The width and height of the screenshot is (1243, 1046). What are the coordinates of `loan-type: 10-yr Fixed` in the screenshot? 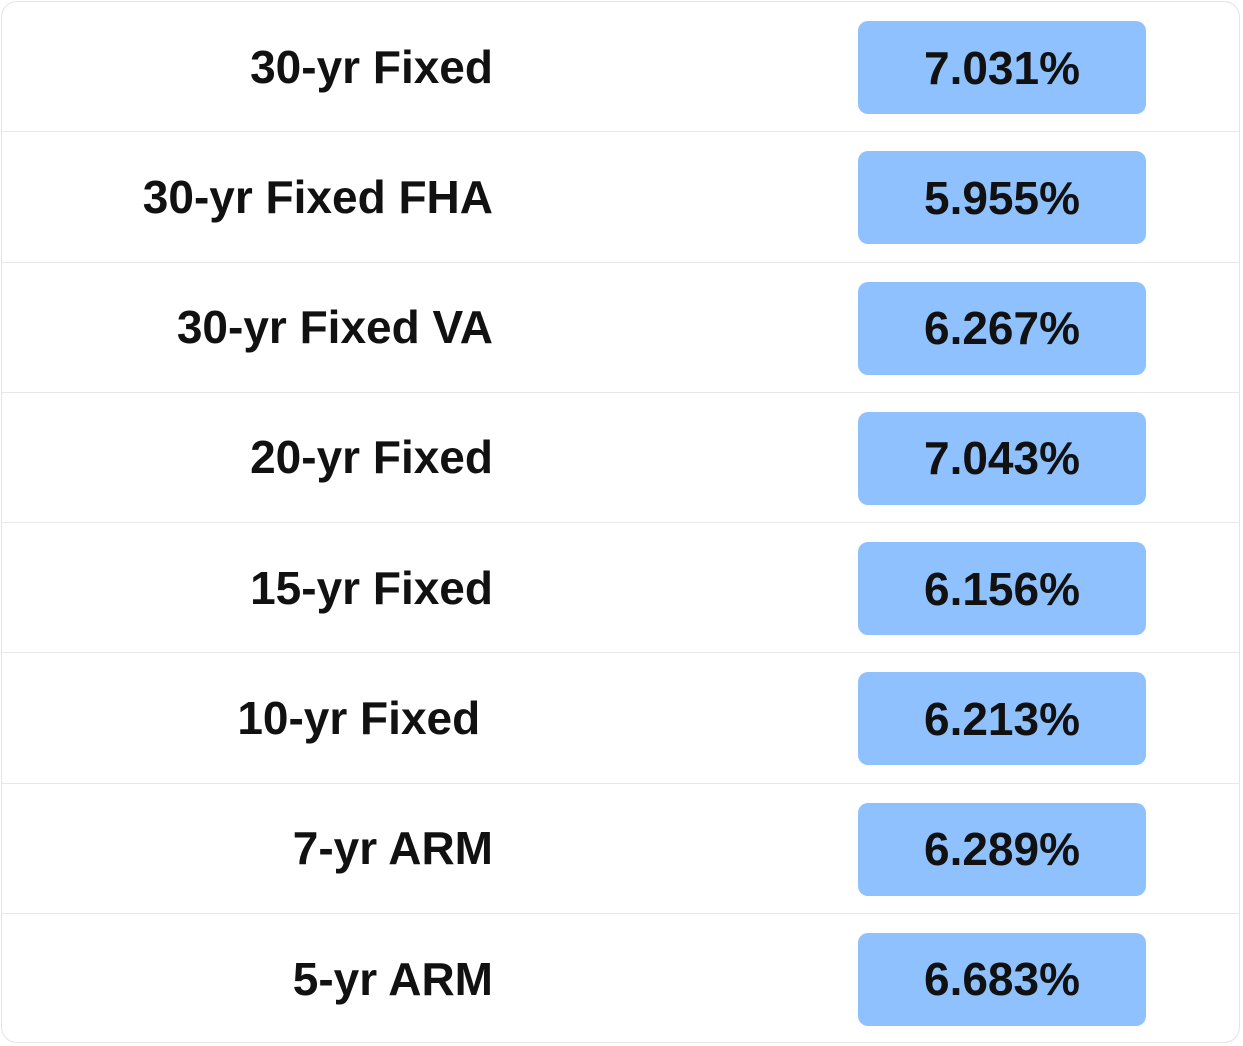 It's located at (365, 717).